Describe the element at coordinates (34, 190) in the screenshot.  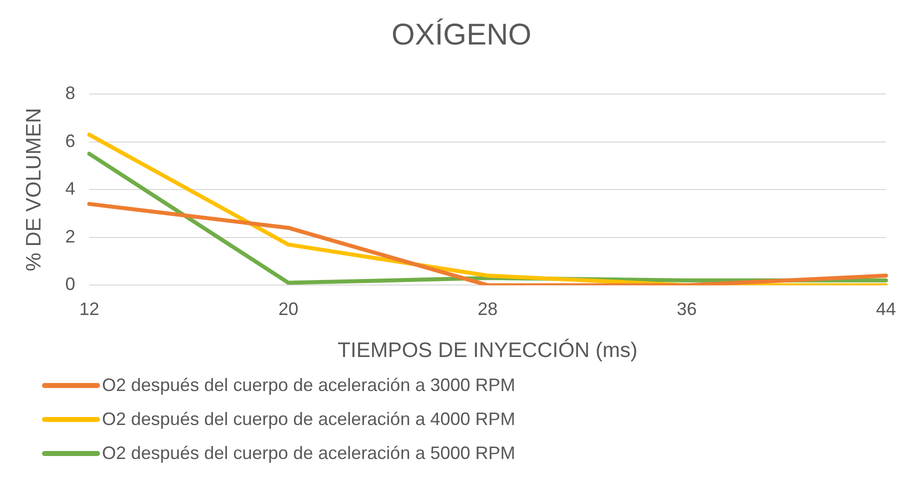
I see `y-axis-title: % DE VOLUMEN` at that location.